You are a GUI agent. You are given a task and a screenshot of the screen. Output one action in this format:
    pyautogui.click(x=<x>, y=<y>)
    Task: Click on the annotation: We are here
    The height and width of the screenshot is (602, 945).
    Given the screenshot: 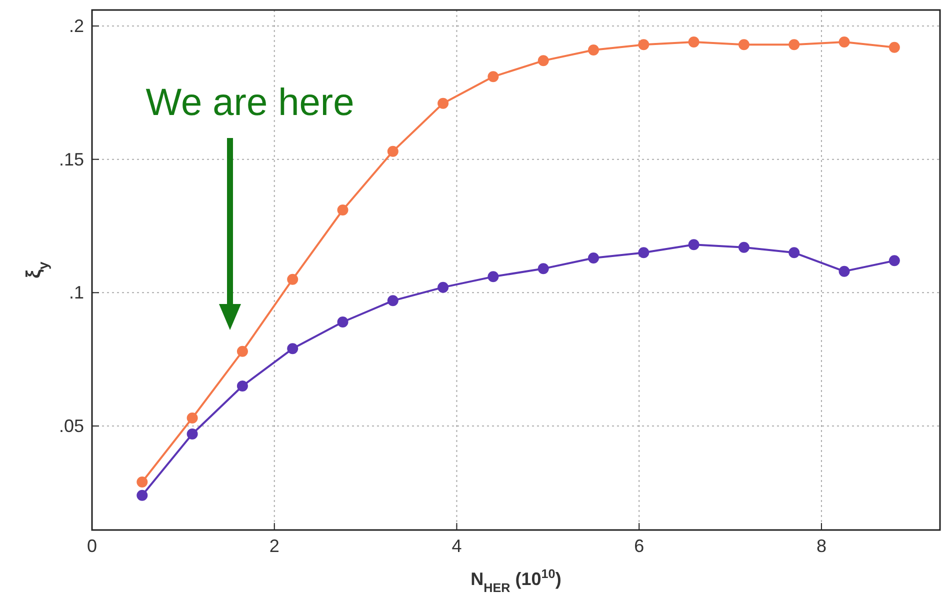 What is the action you would take?
    pyautogui.click(x=250, y=103)
    